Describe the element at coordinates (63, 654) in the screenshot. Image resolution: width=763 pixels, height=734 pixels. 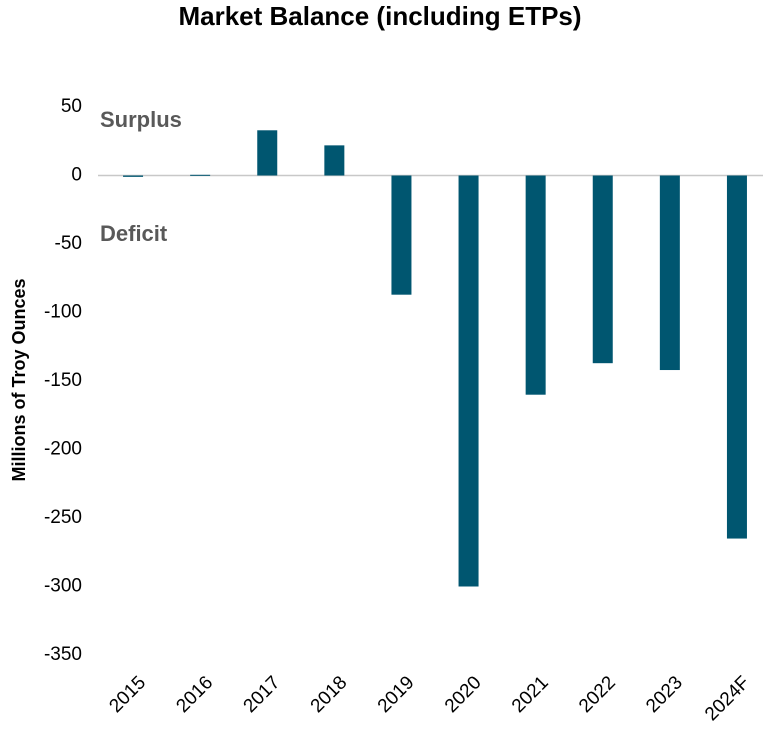
I see `y-tick-label: -350` at that location.